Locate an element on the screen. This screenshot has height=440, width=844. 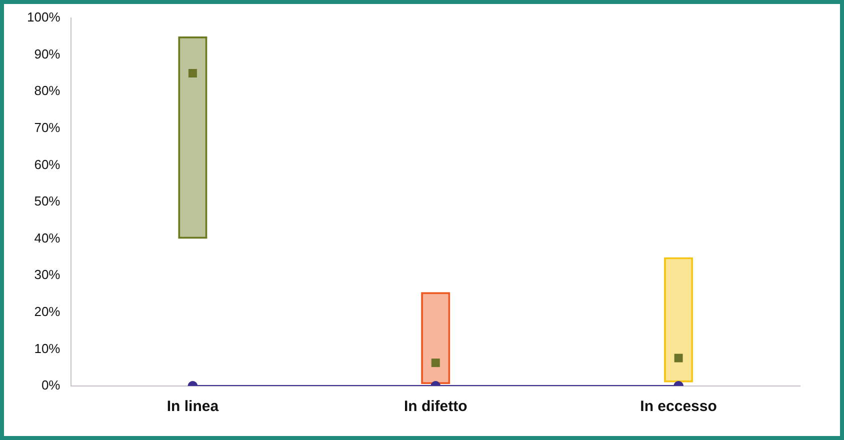
y-tick-label: 30% is located at coordinates (47, 274).